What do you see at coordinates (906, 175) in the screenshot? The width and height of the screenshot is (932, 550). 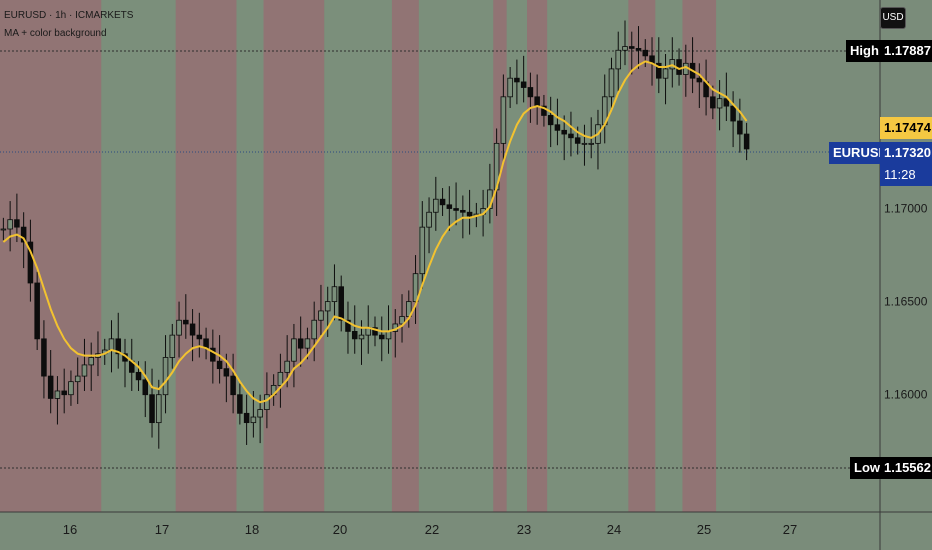 I see `countdown-tag: 11:28` at bounding box center [906, 175].